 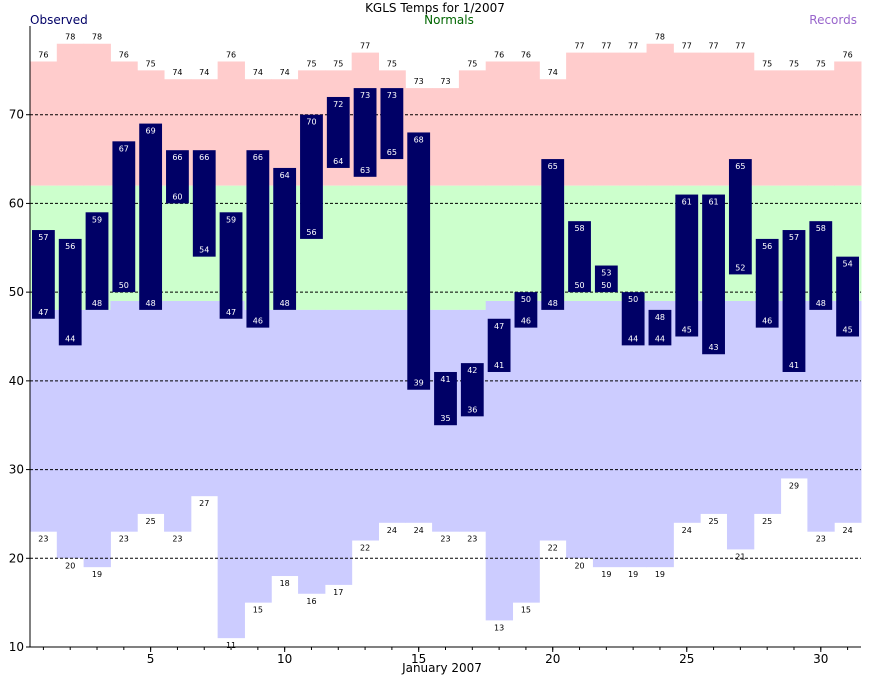 What do you see at coordinates (686, 659) in the screenshot?
I see `x-tick-label: 25` at bounding box center [686, 659].